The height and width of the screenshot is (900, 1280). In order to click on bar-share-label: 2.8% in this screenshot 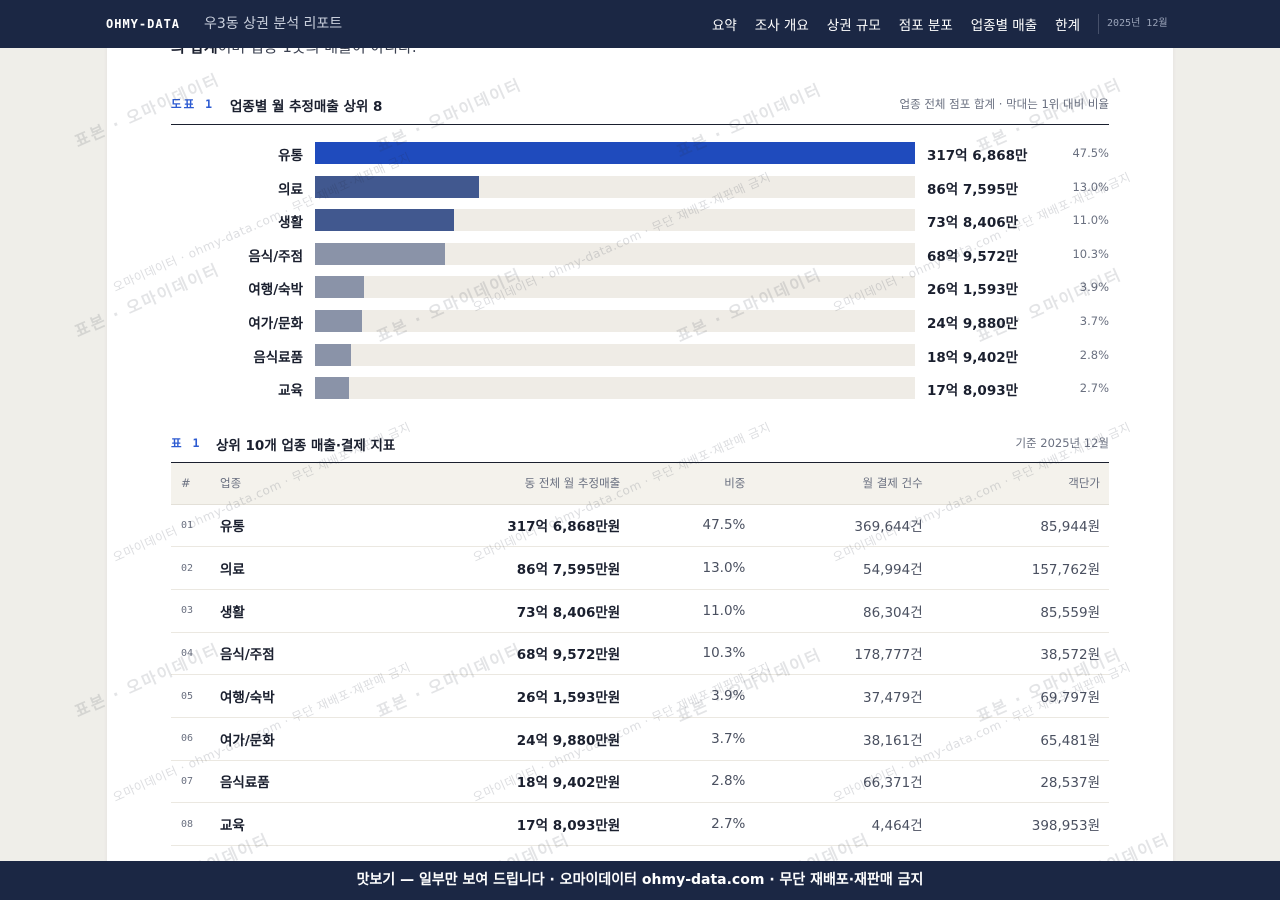, I will do `click(1094, 354)`.